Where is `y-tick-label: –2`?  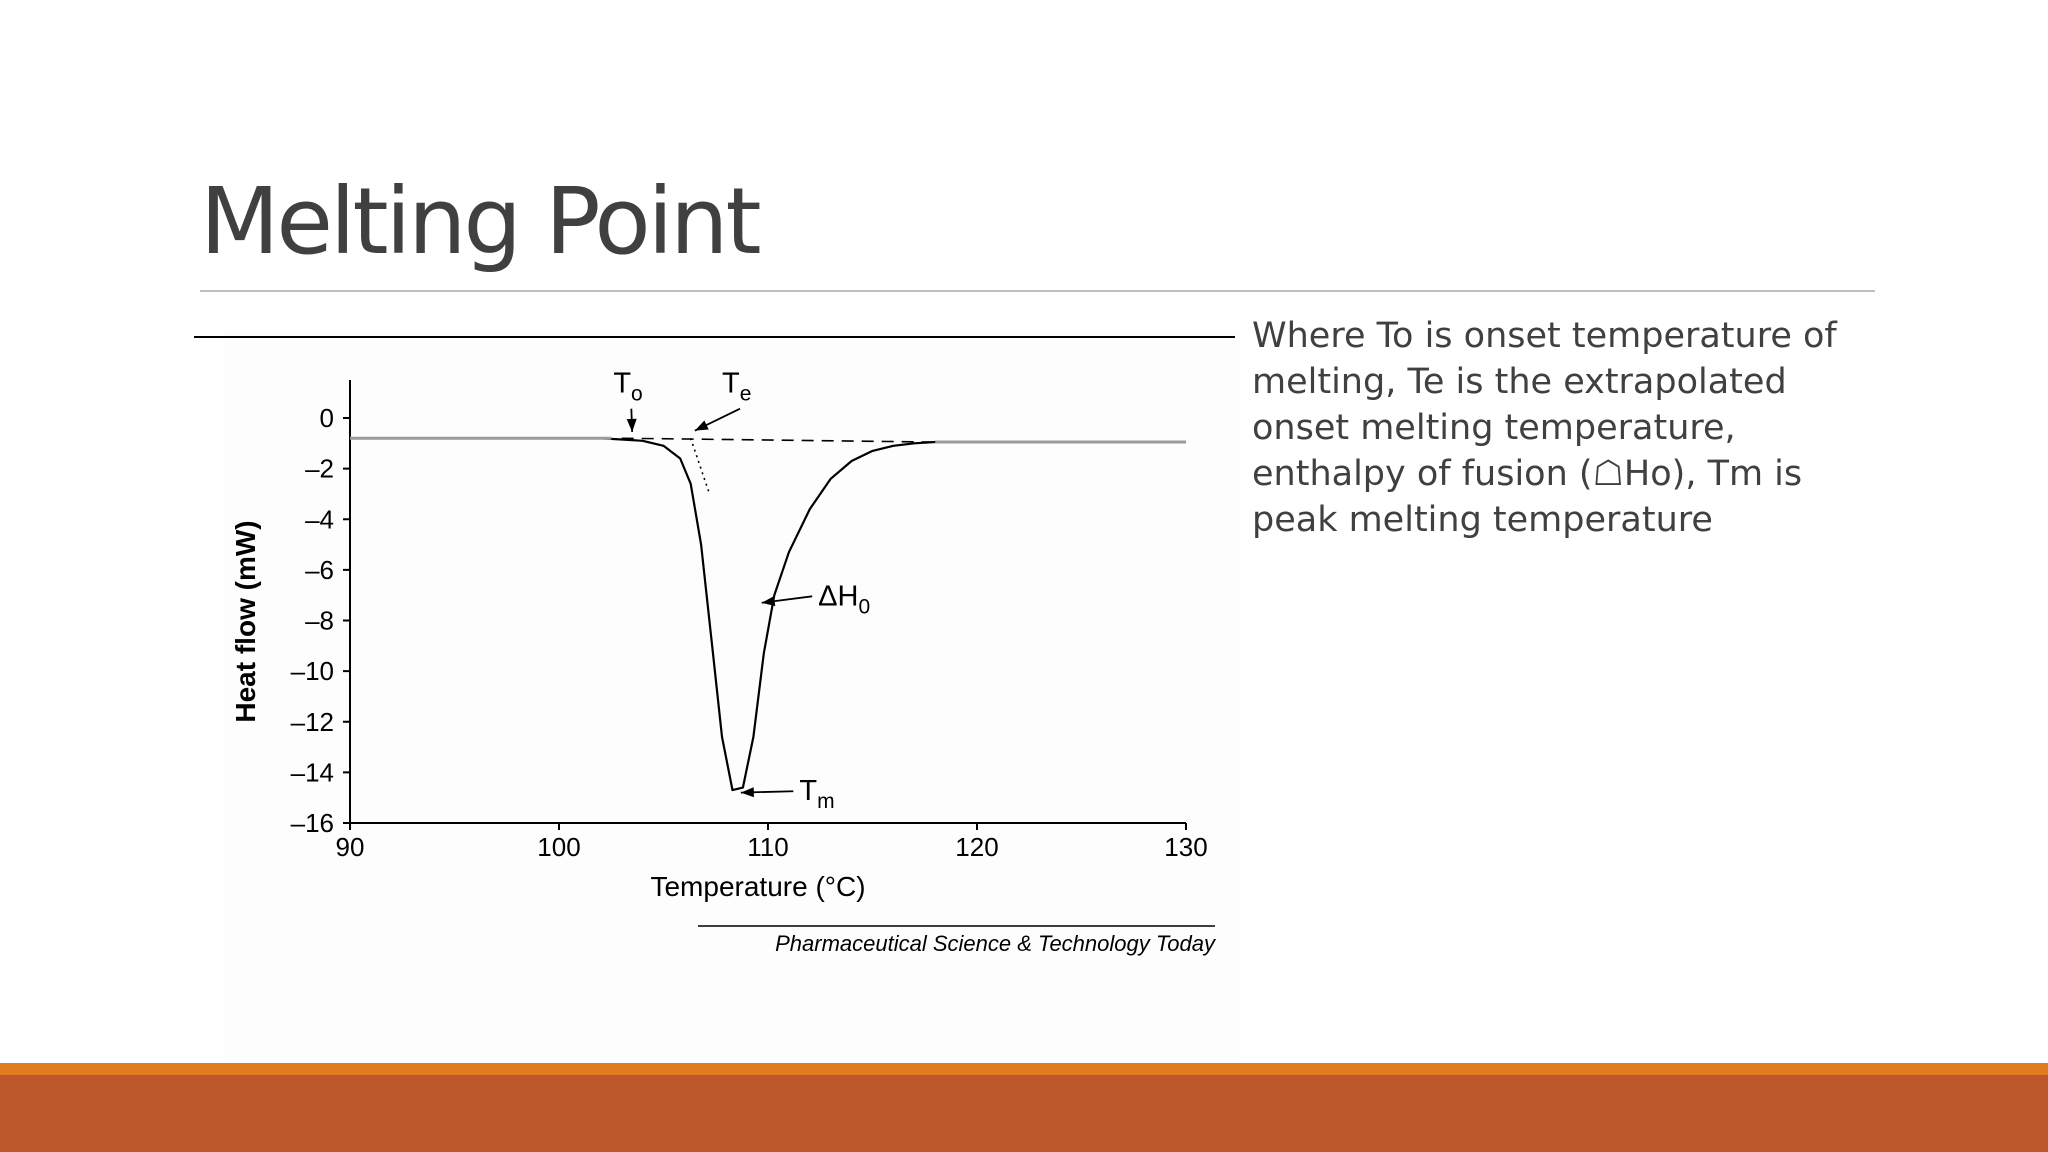
y-tick-label: –2 is located at coordinates (319, 469).